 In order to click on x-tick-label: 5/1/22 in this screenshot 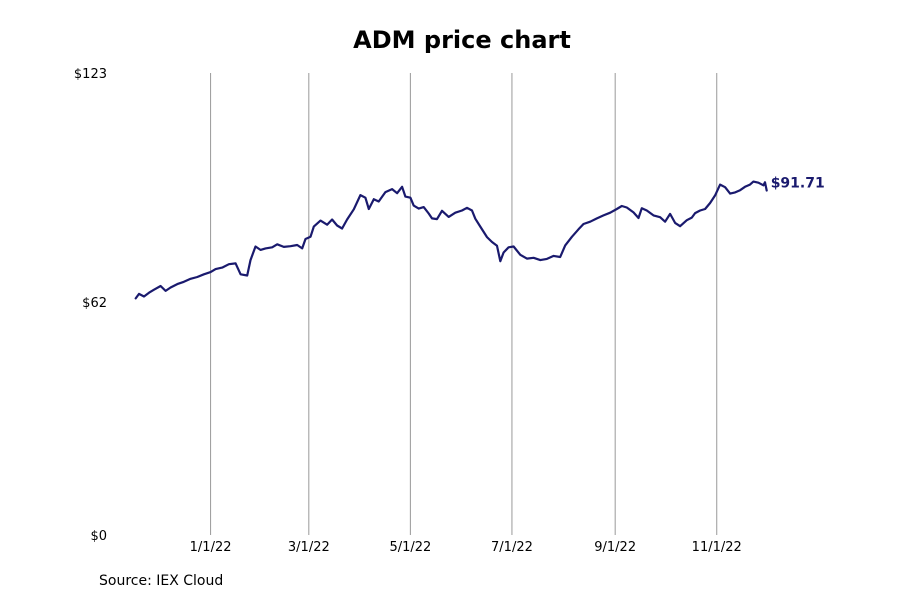, I will do `click(410, 547)`.